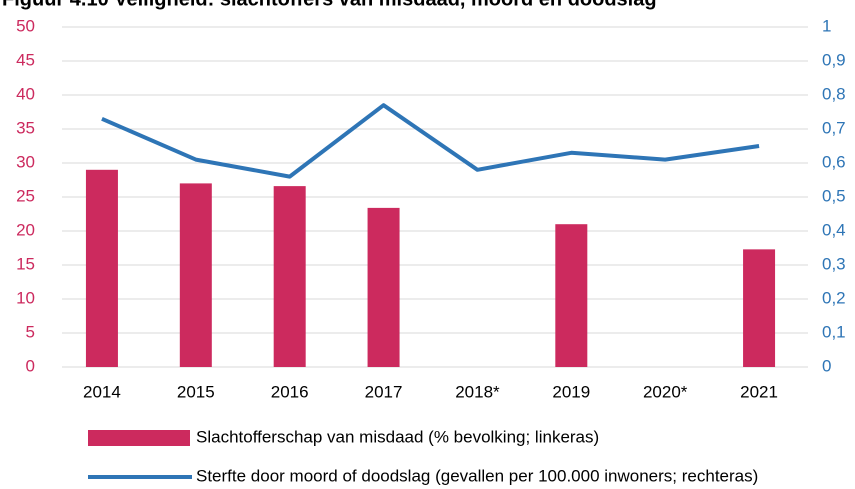 This screenshot has width=855, height=489. I want to click on x-tick-label: 2014, so click(102, 391).